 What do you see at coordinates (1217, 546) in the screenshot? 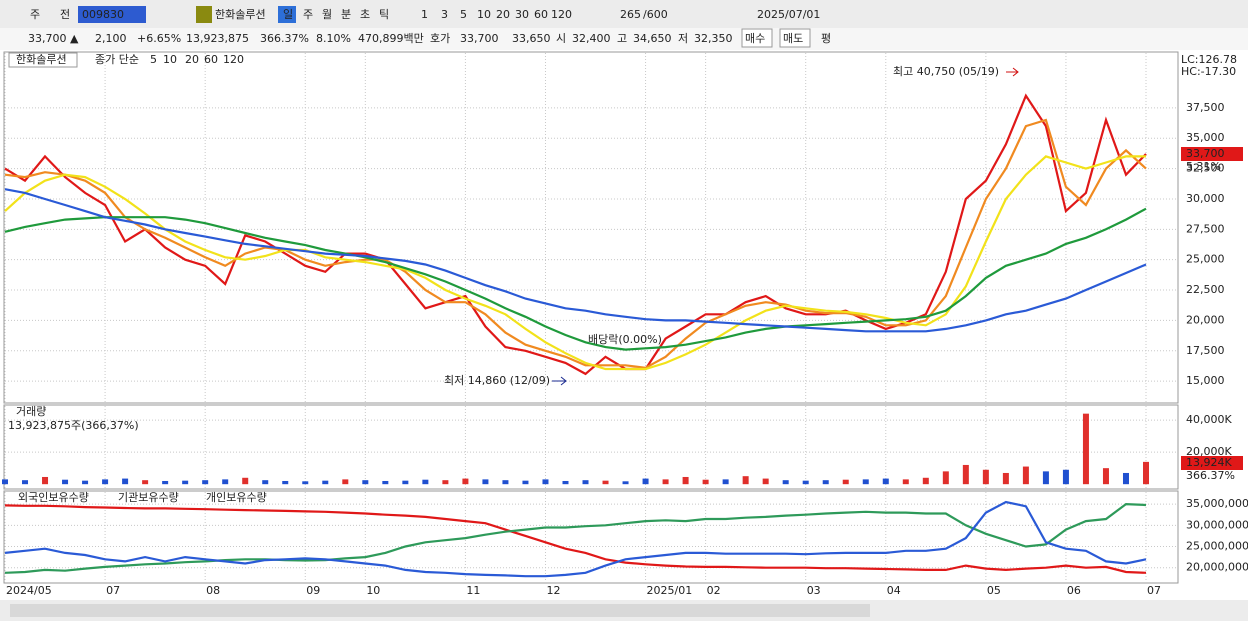
I see `y-tick-label: 25,000,000` at bounding box center [1217, 546].